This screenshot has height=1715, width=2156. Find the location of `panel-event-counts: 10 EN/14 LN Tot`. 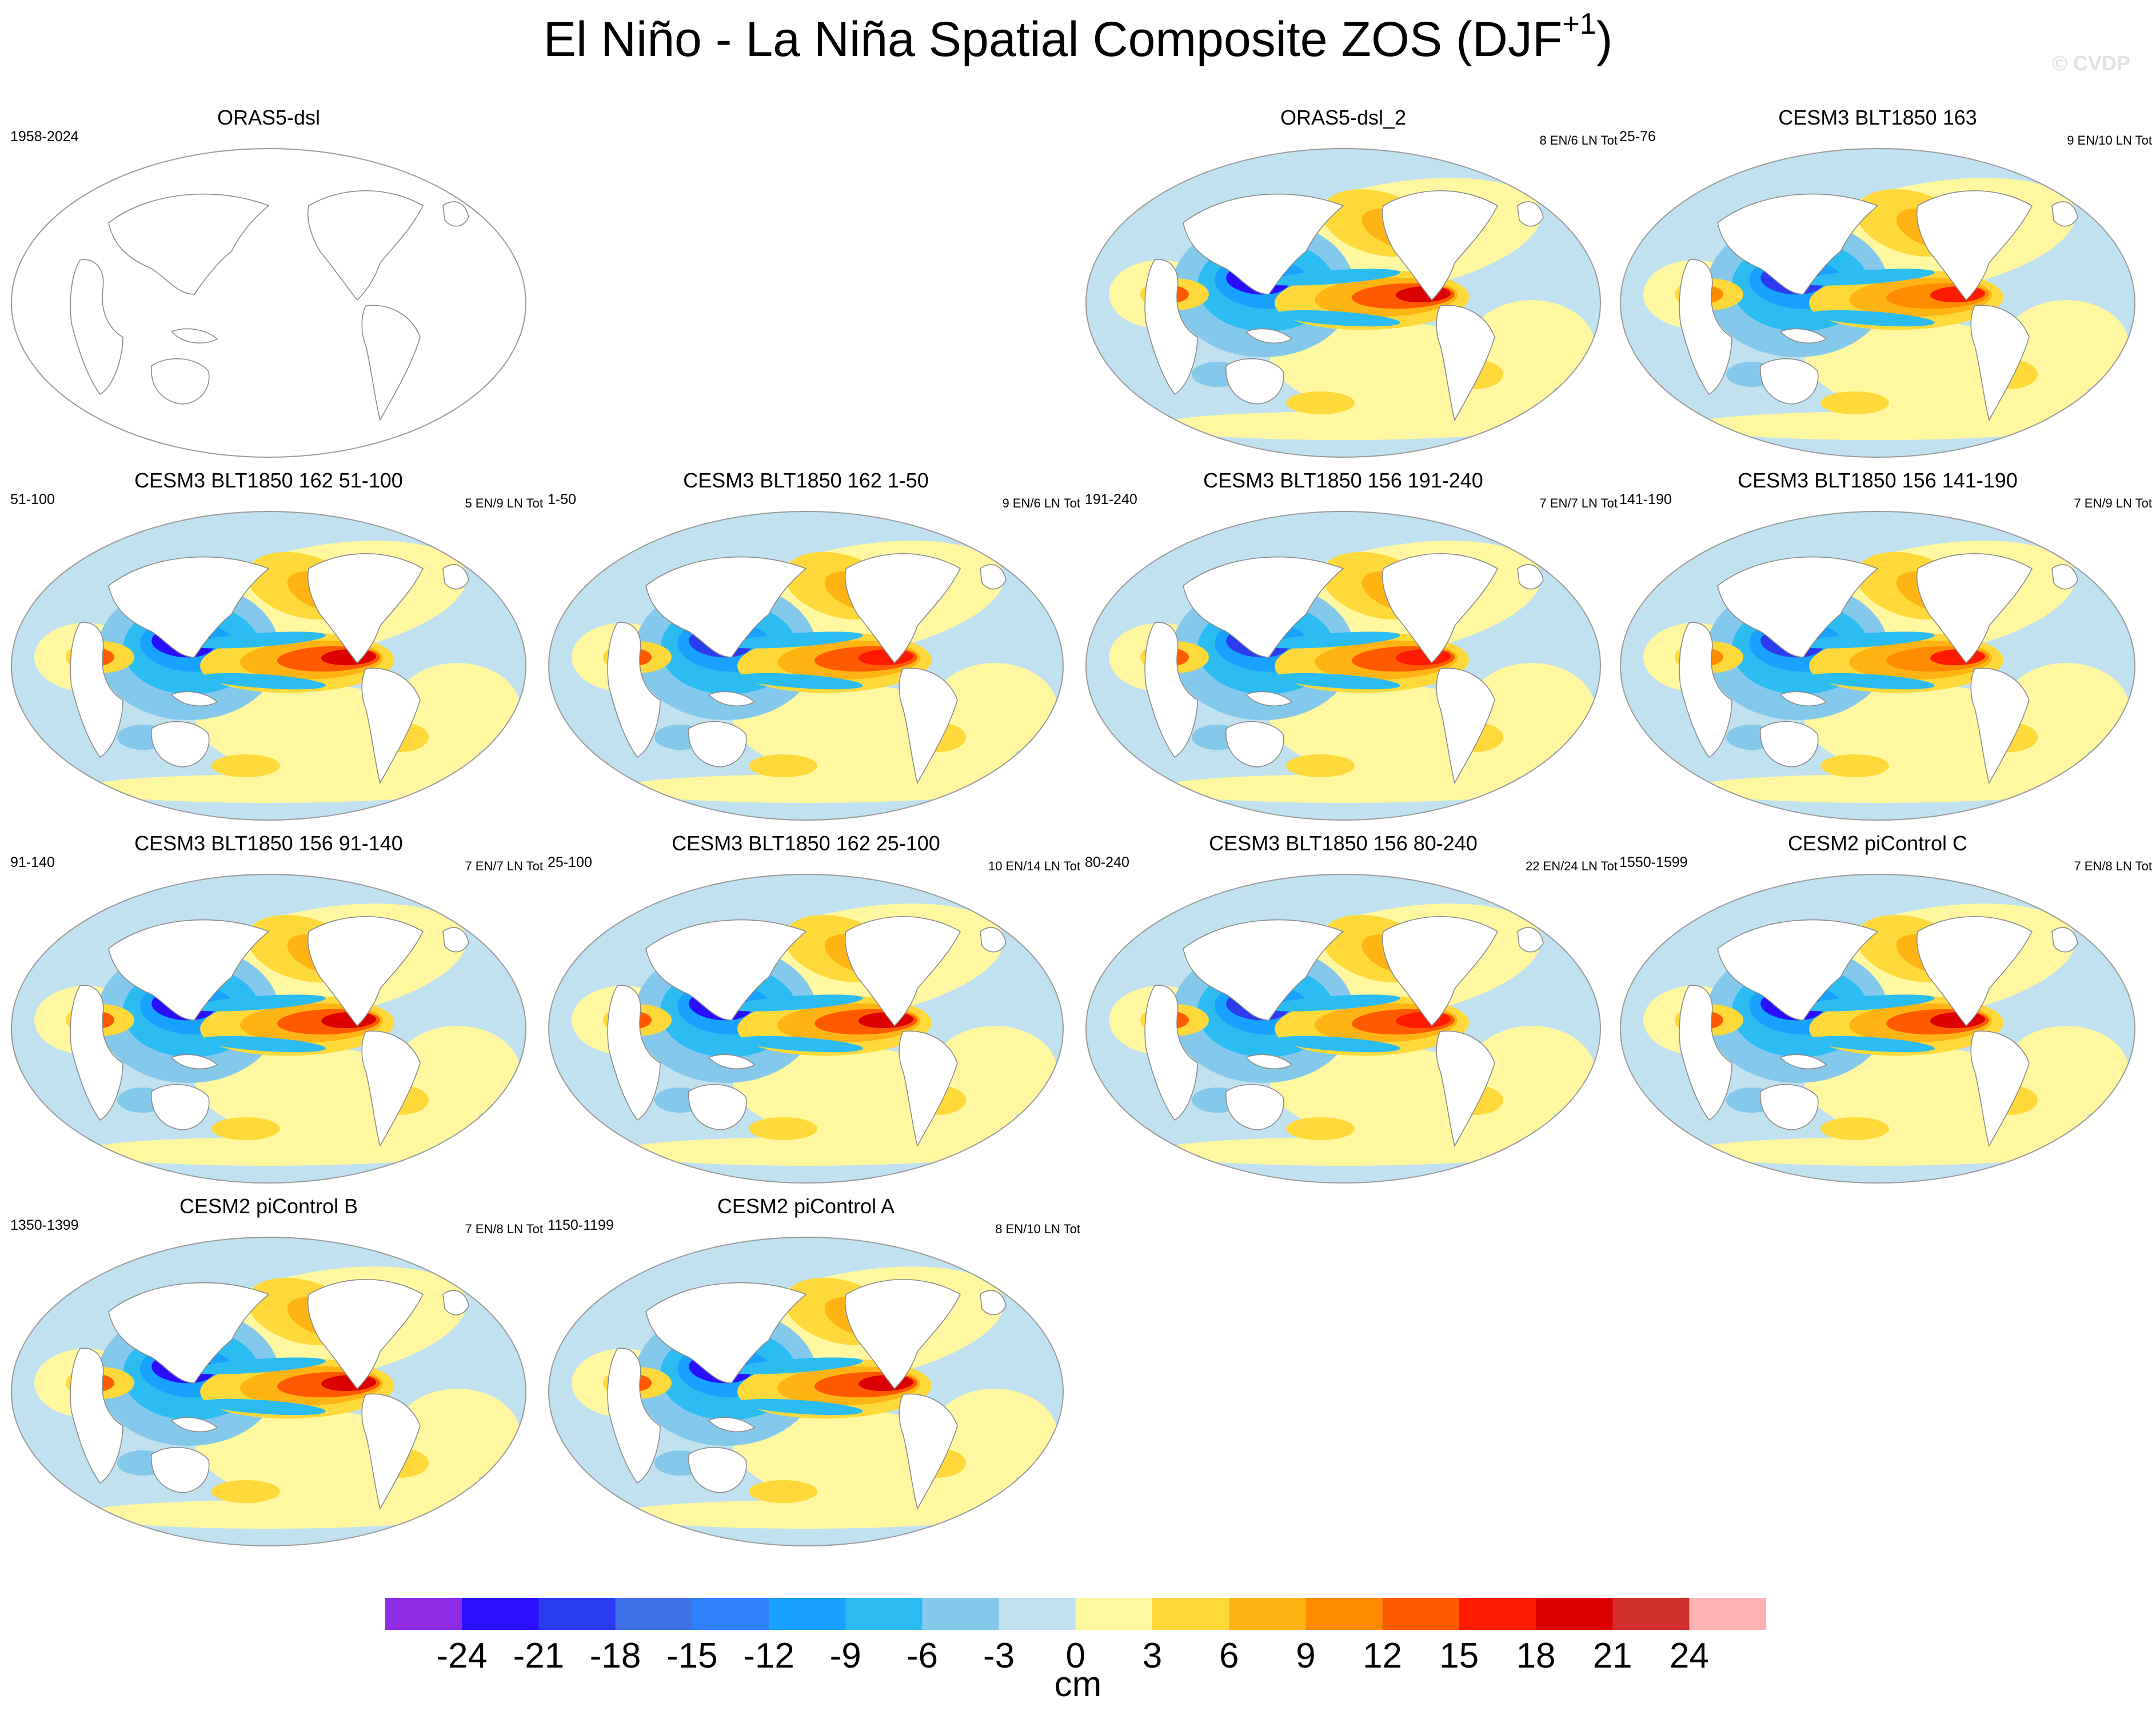

panel-event-counts: 10 EN/14 LN Tot is located at coordinates (1034, 866).